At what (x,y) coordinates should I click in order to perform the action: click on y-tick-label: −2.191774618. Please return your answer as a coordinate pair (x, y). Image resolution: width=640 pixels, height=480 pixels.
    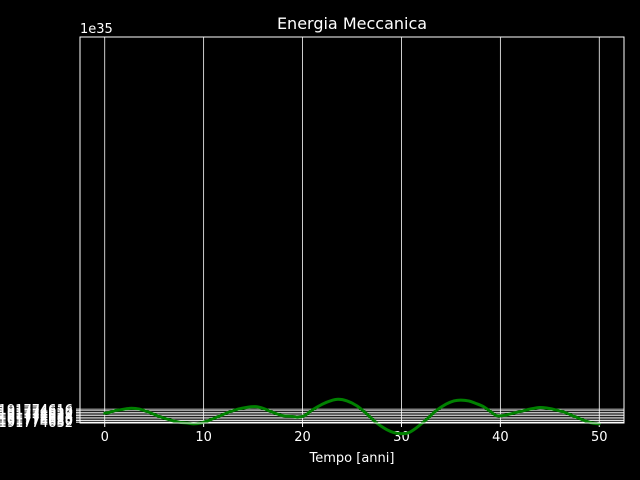
    Looking at the image, I should click on (36, 412).